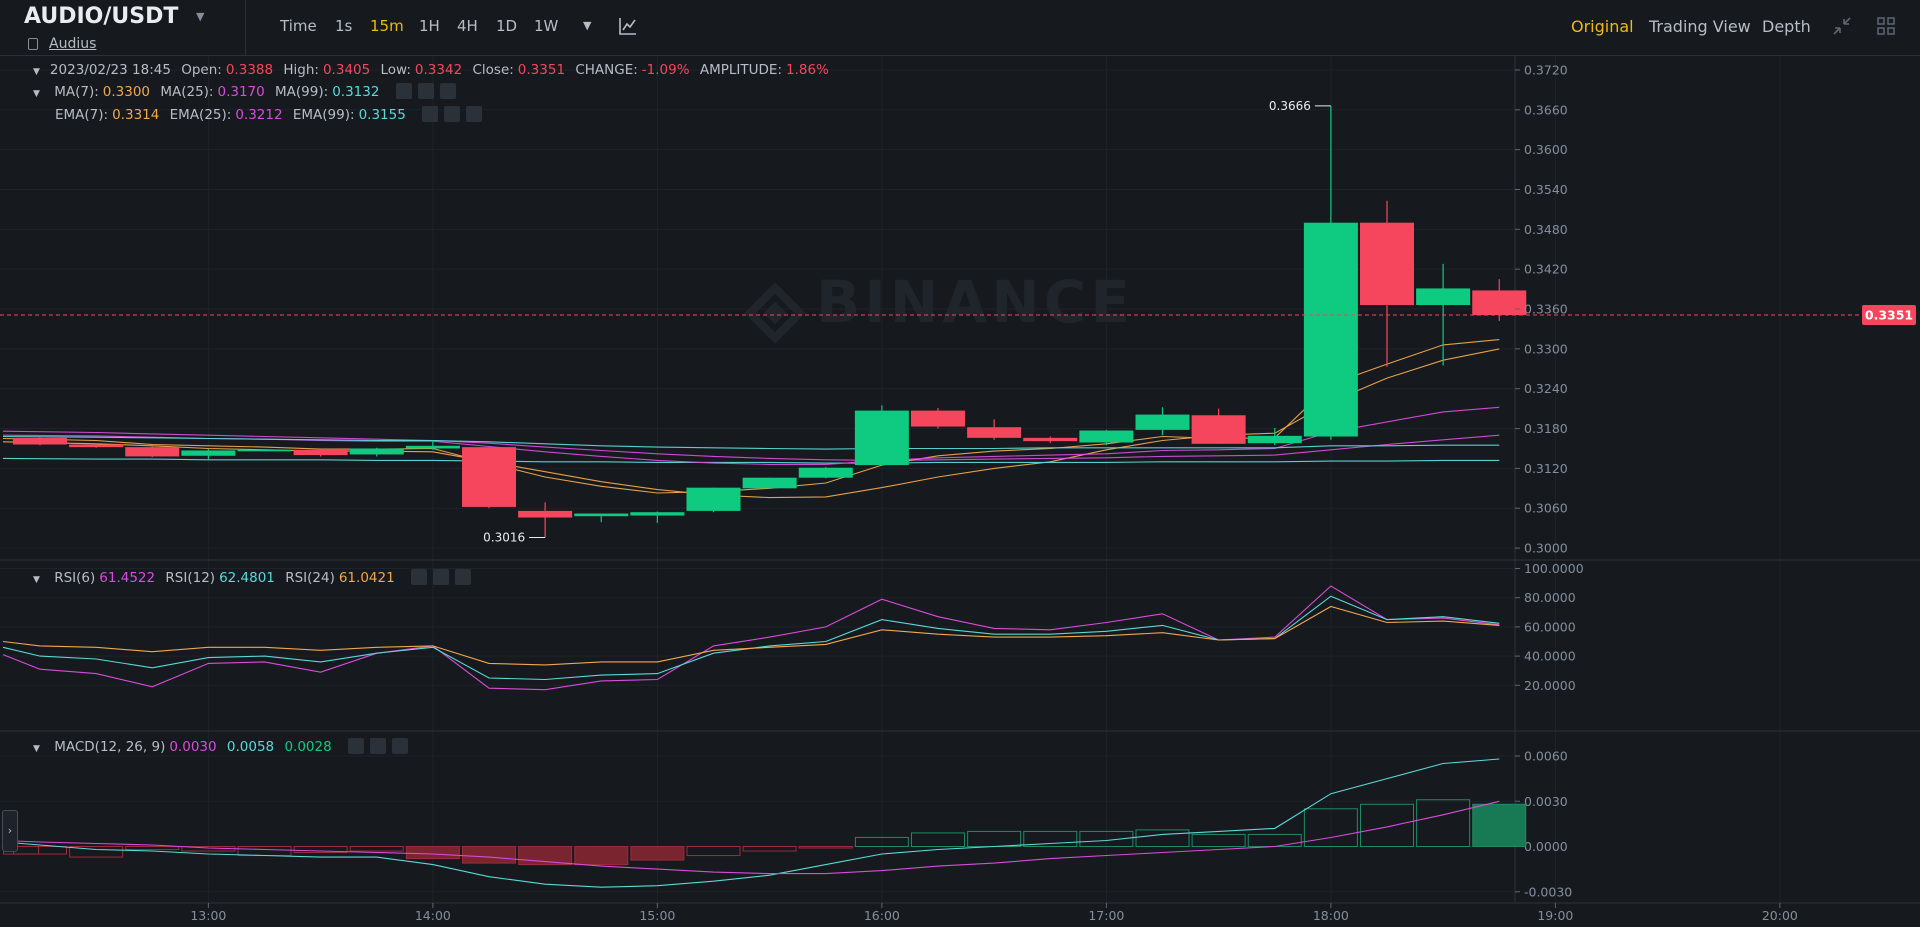 Image resolution: width=1920 pixels, height=927 pixels. What do you see at coordinates (1602, 26) in the screenshot?
I see `view-original: Original` at bounding box center [1602, 26].